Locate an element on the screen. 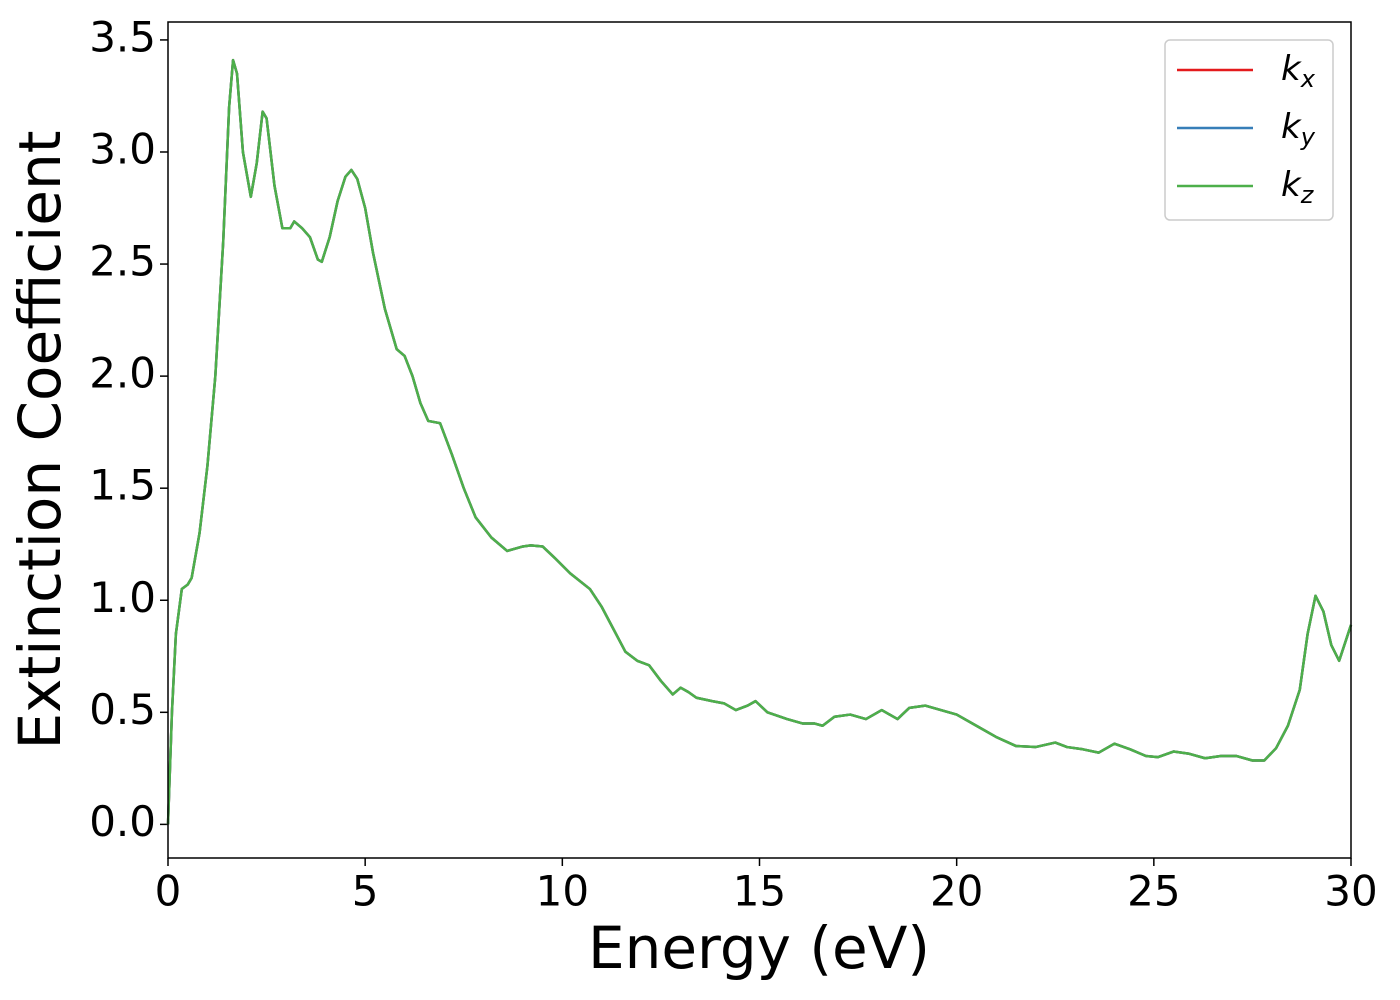  y-tick-label: 0.0 is located at coordinates (122, 821).